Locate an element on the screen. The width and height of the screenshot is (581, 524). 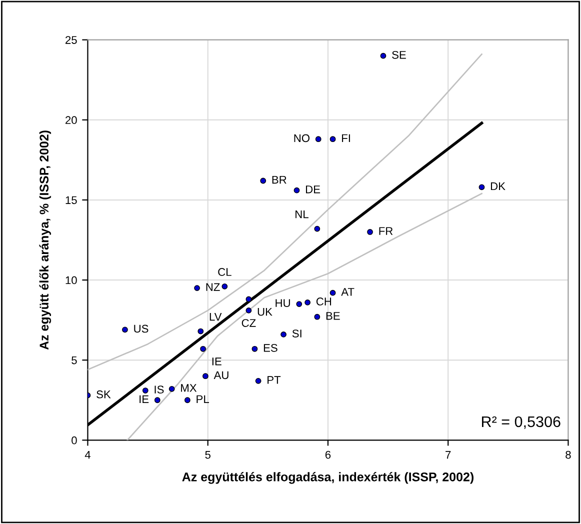
data-label: CL is located at coordinates (225, 272).